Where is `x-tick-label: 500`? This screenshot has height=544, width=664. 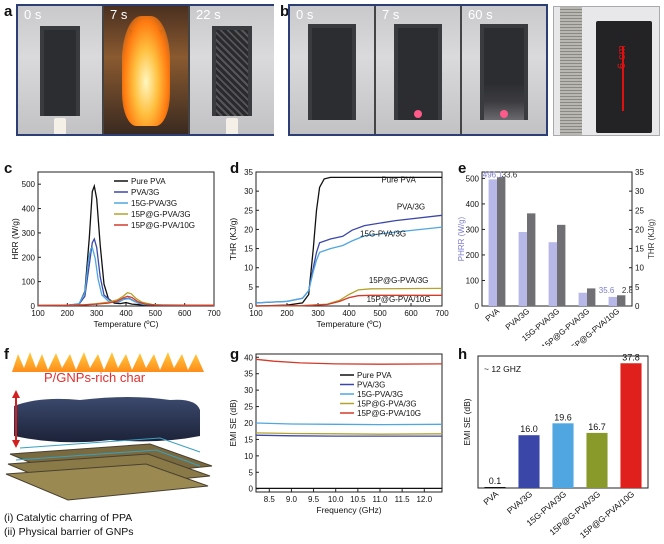
x-tick-label: 500 is located at coordinates (156, 313).